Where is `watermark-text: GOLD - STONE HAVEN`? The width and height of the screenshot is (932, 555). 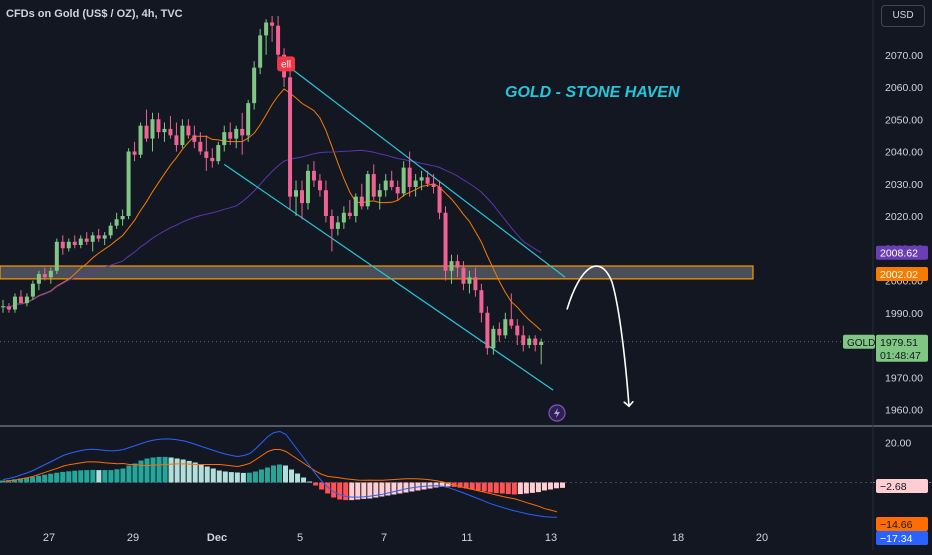
watermark-text: GOLD - STONE HAVEN is located at coordinates (592, 93).